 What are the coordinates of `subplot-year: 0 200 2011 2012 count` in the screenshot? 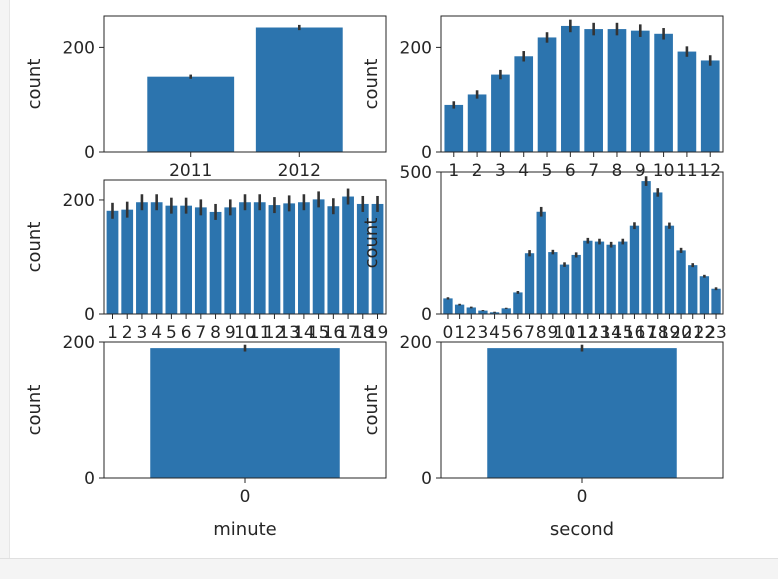 It's located at (205, 98).